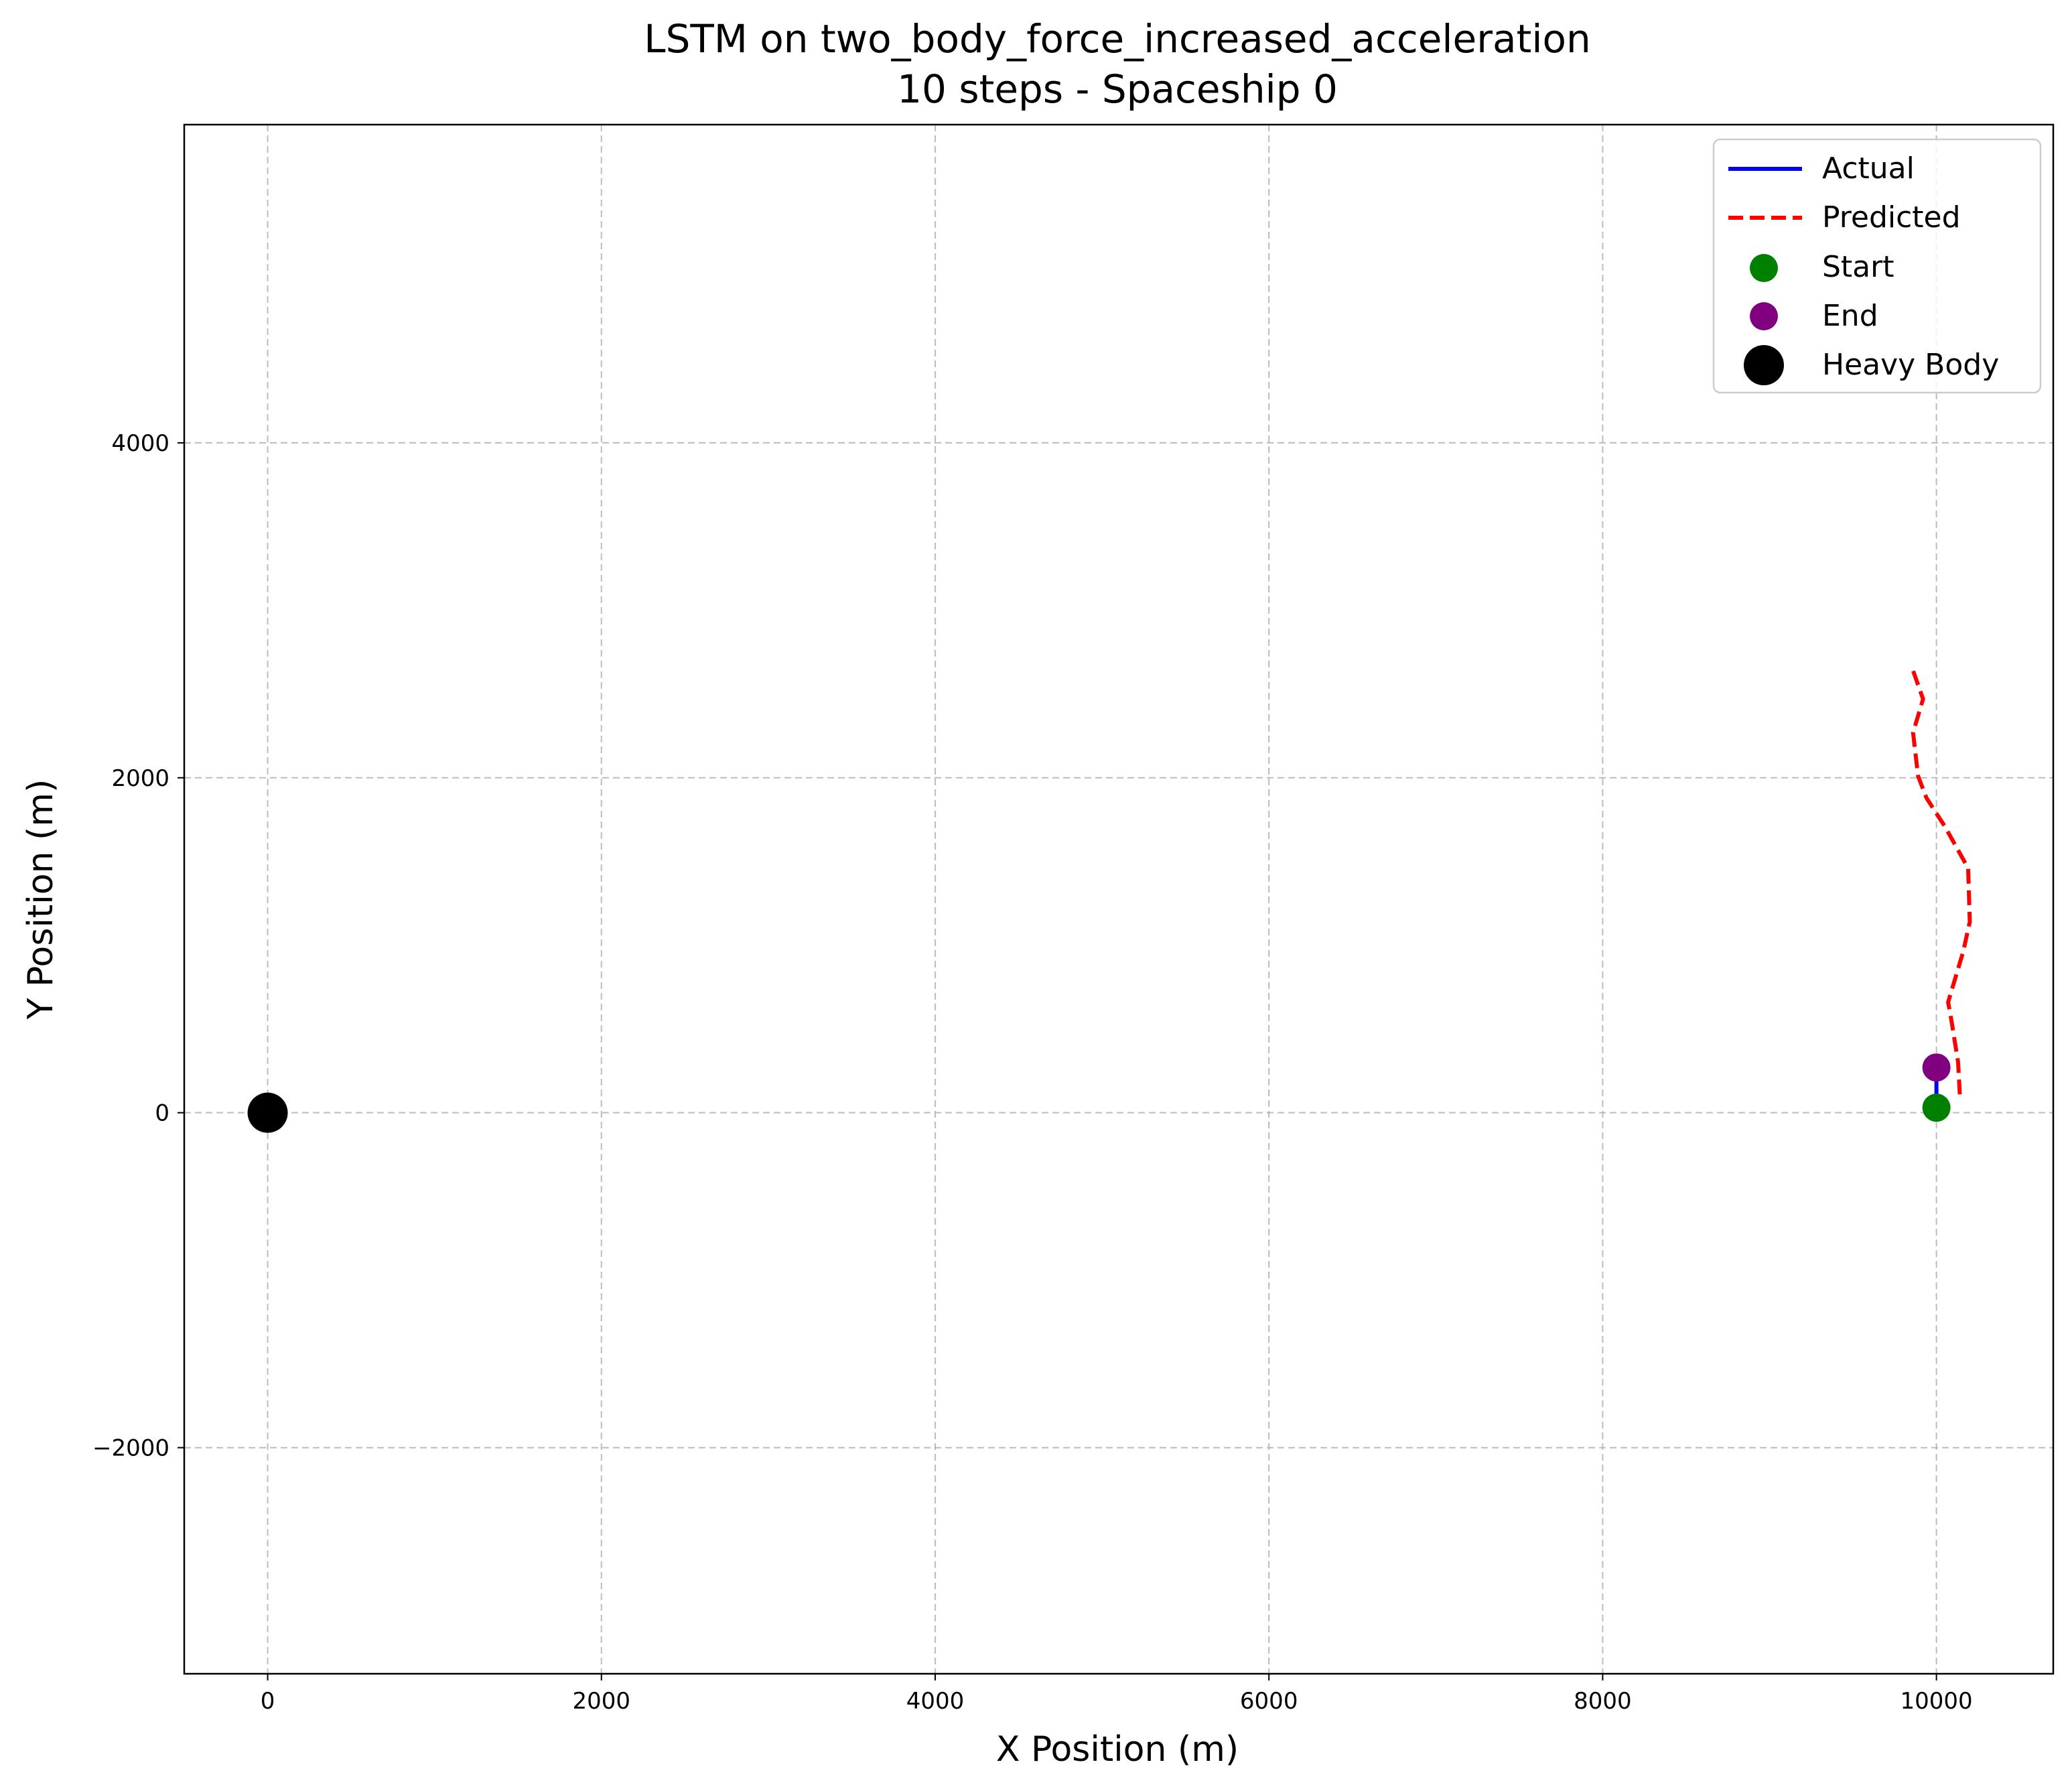 The width and height of the screenshot is (2072, 1789). What do you see at coordinates (1869, 168) in the screenshot?
I see `legend-actual-label: Actual` at bounding box center [1869, 168].